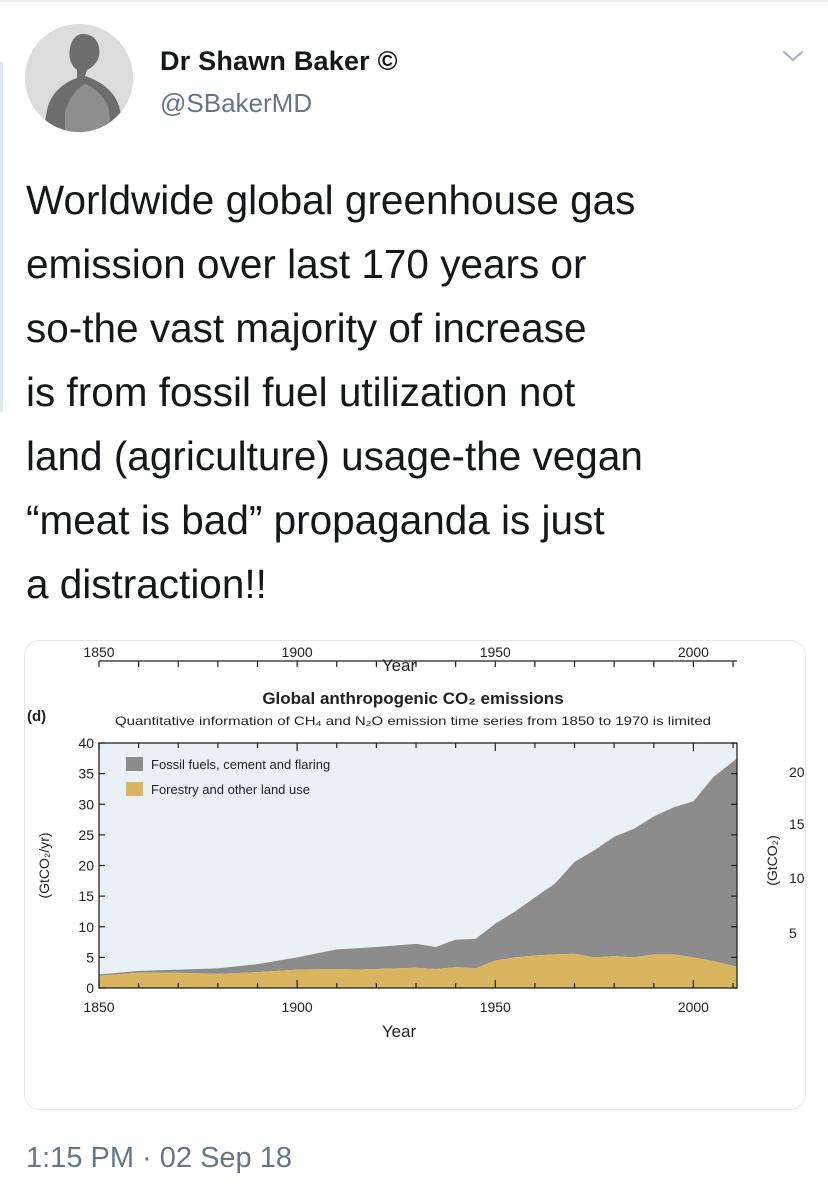 Image resolution: width=828 pixels, height=1200 pixels. Describe the element at coordinates (159, 1158) in the screenshot. I see `tweet-timestamp: 1:15 PM · 02 Sep 18` at that location.